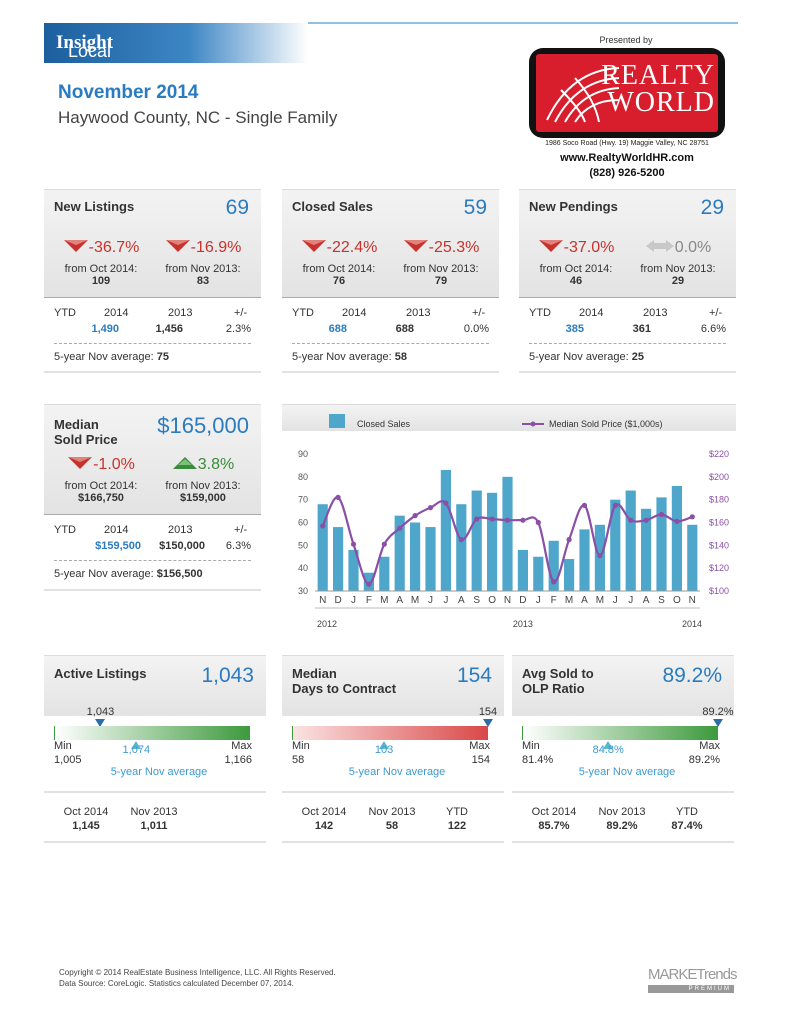 The height and width of the screenshot is (1024, 793). Describe the element at coordinates (203, 425) in the screenshot. I see `card-main-value: $165,000` at that location.